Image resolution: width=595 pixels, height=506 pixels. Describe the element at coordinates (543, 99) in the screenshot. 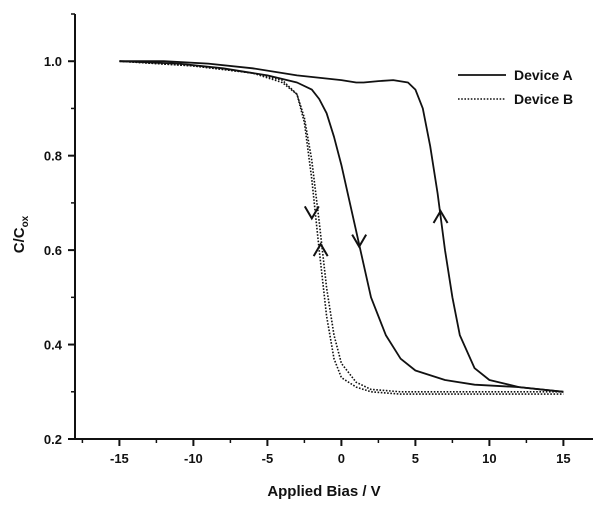

I see `legend-label-device-b: Device B` at that location.